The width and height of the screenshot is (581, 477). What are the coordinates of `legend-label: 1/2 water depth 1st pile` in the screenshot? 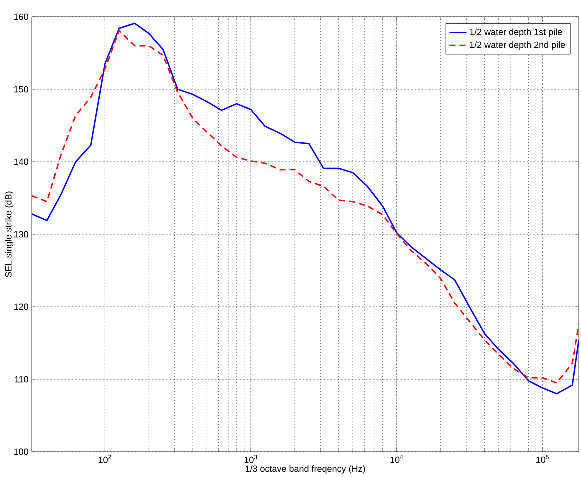 It's located at (516, 33).